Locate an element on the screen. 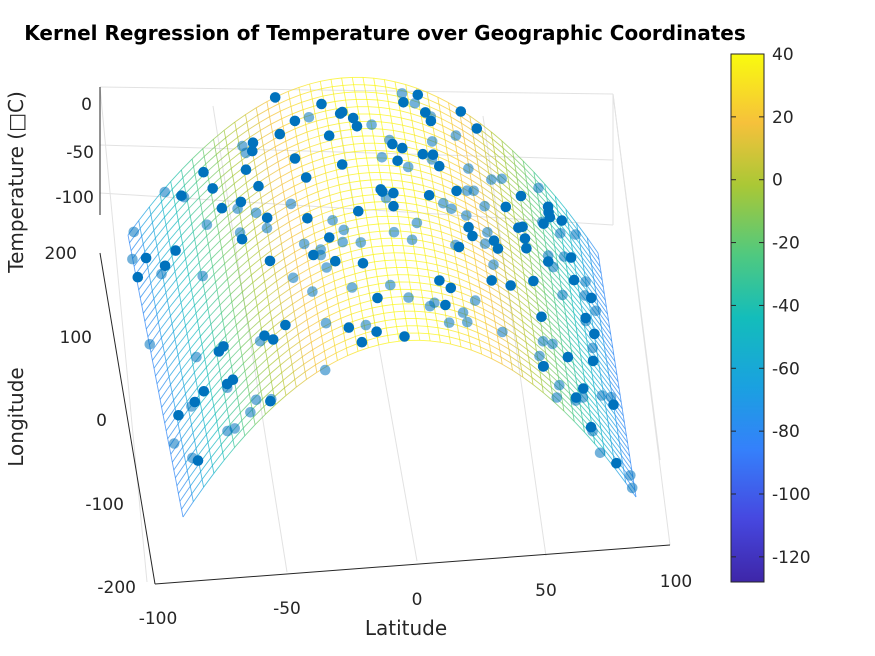 The image size is (875, 656). y-tick-label: -100 is located at coordinates (104, 505).